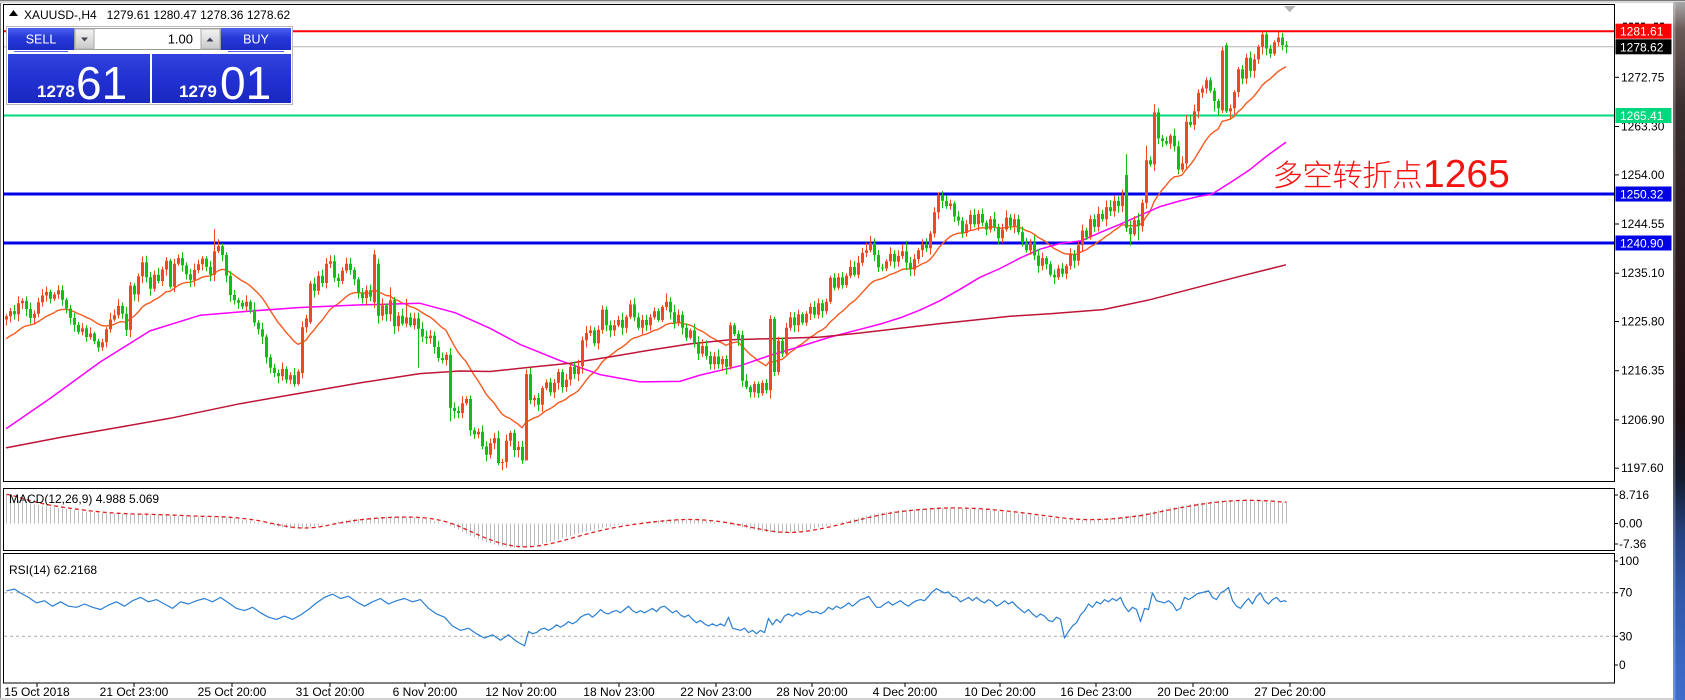  I want to click on svg-text: 6 Nov 20:00, so click(425, 692).